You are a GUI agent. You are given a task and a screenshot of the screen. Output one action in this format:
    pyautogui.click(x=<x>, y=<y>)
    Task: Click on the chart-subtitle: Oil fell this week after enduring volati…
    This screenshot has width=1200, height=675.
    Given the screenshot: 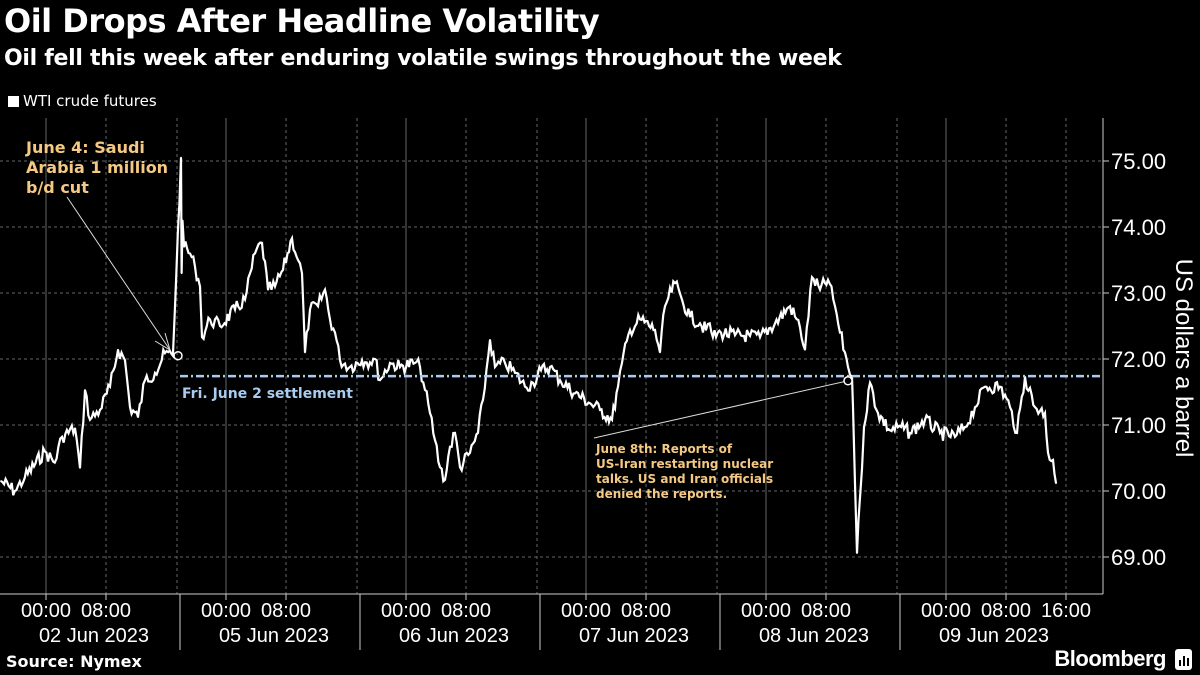 What is the action you would take?
    pyautogui.click(x=423, y=58)
    